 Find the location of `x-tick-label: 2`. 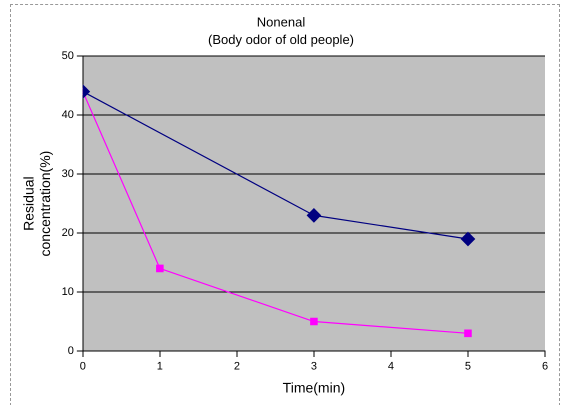

x-tick-label: 2 is located at coordinates (237, 366).